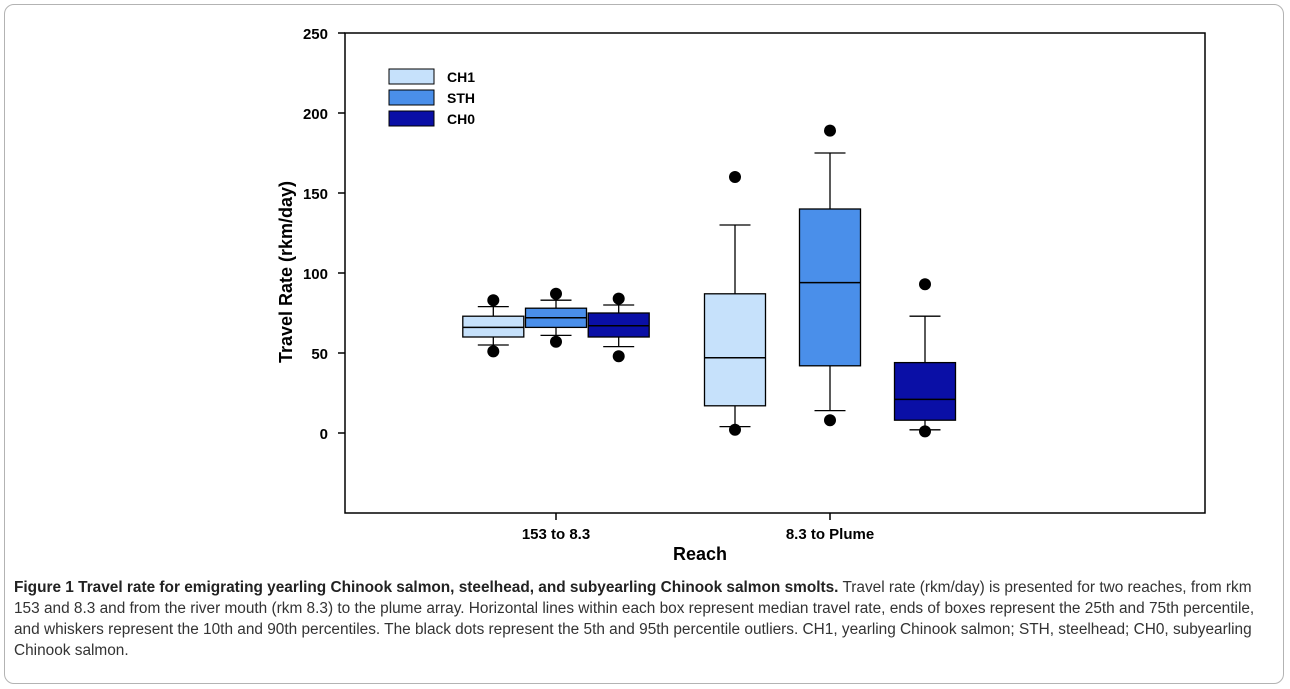  What do you see at coordinates (556, 534) in the screenshot?
I see `x-tick-label: 153 to 8.3` at bounding box center [556, 534].